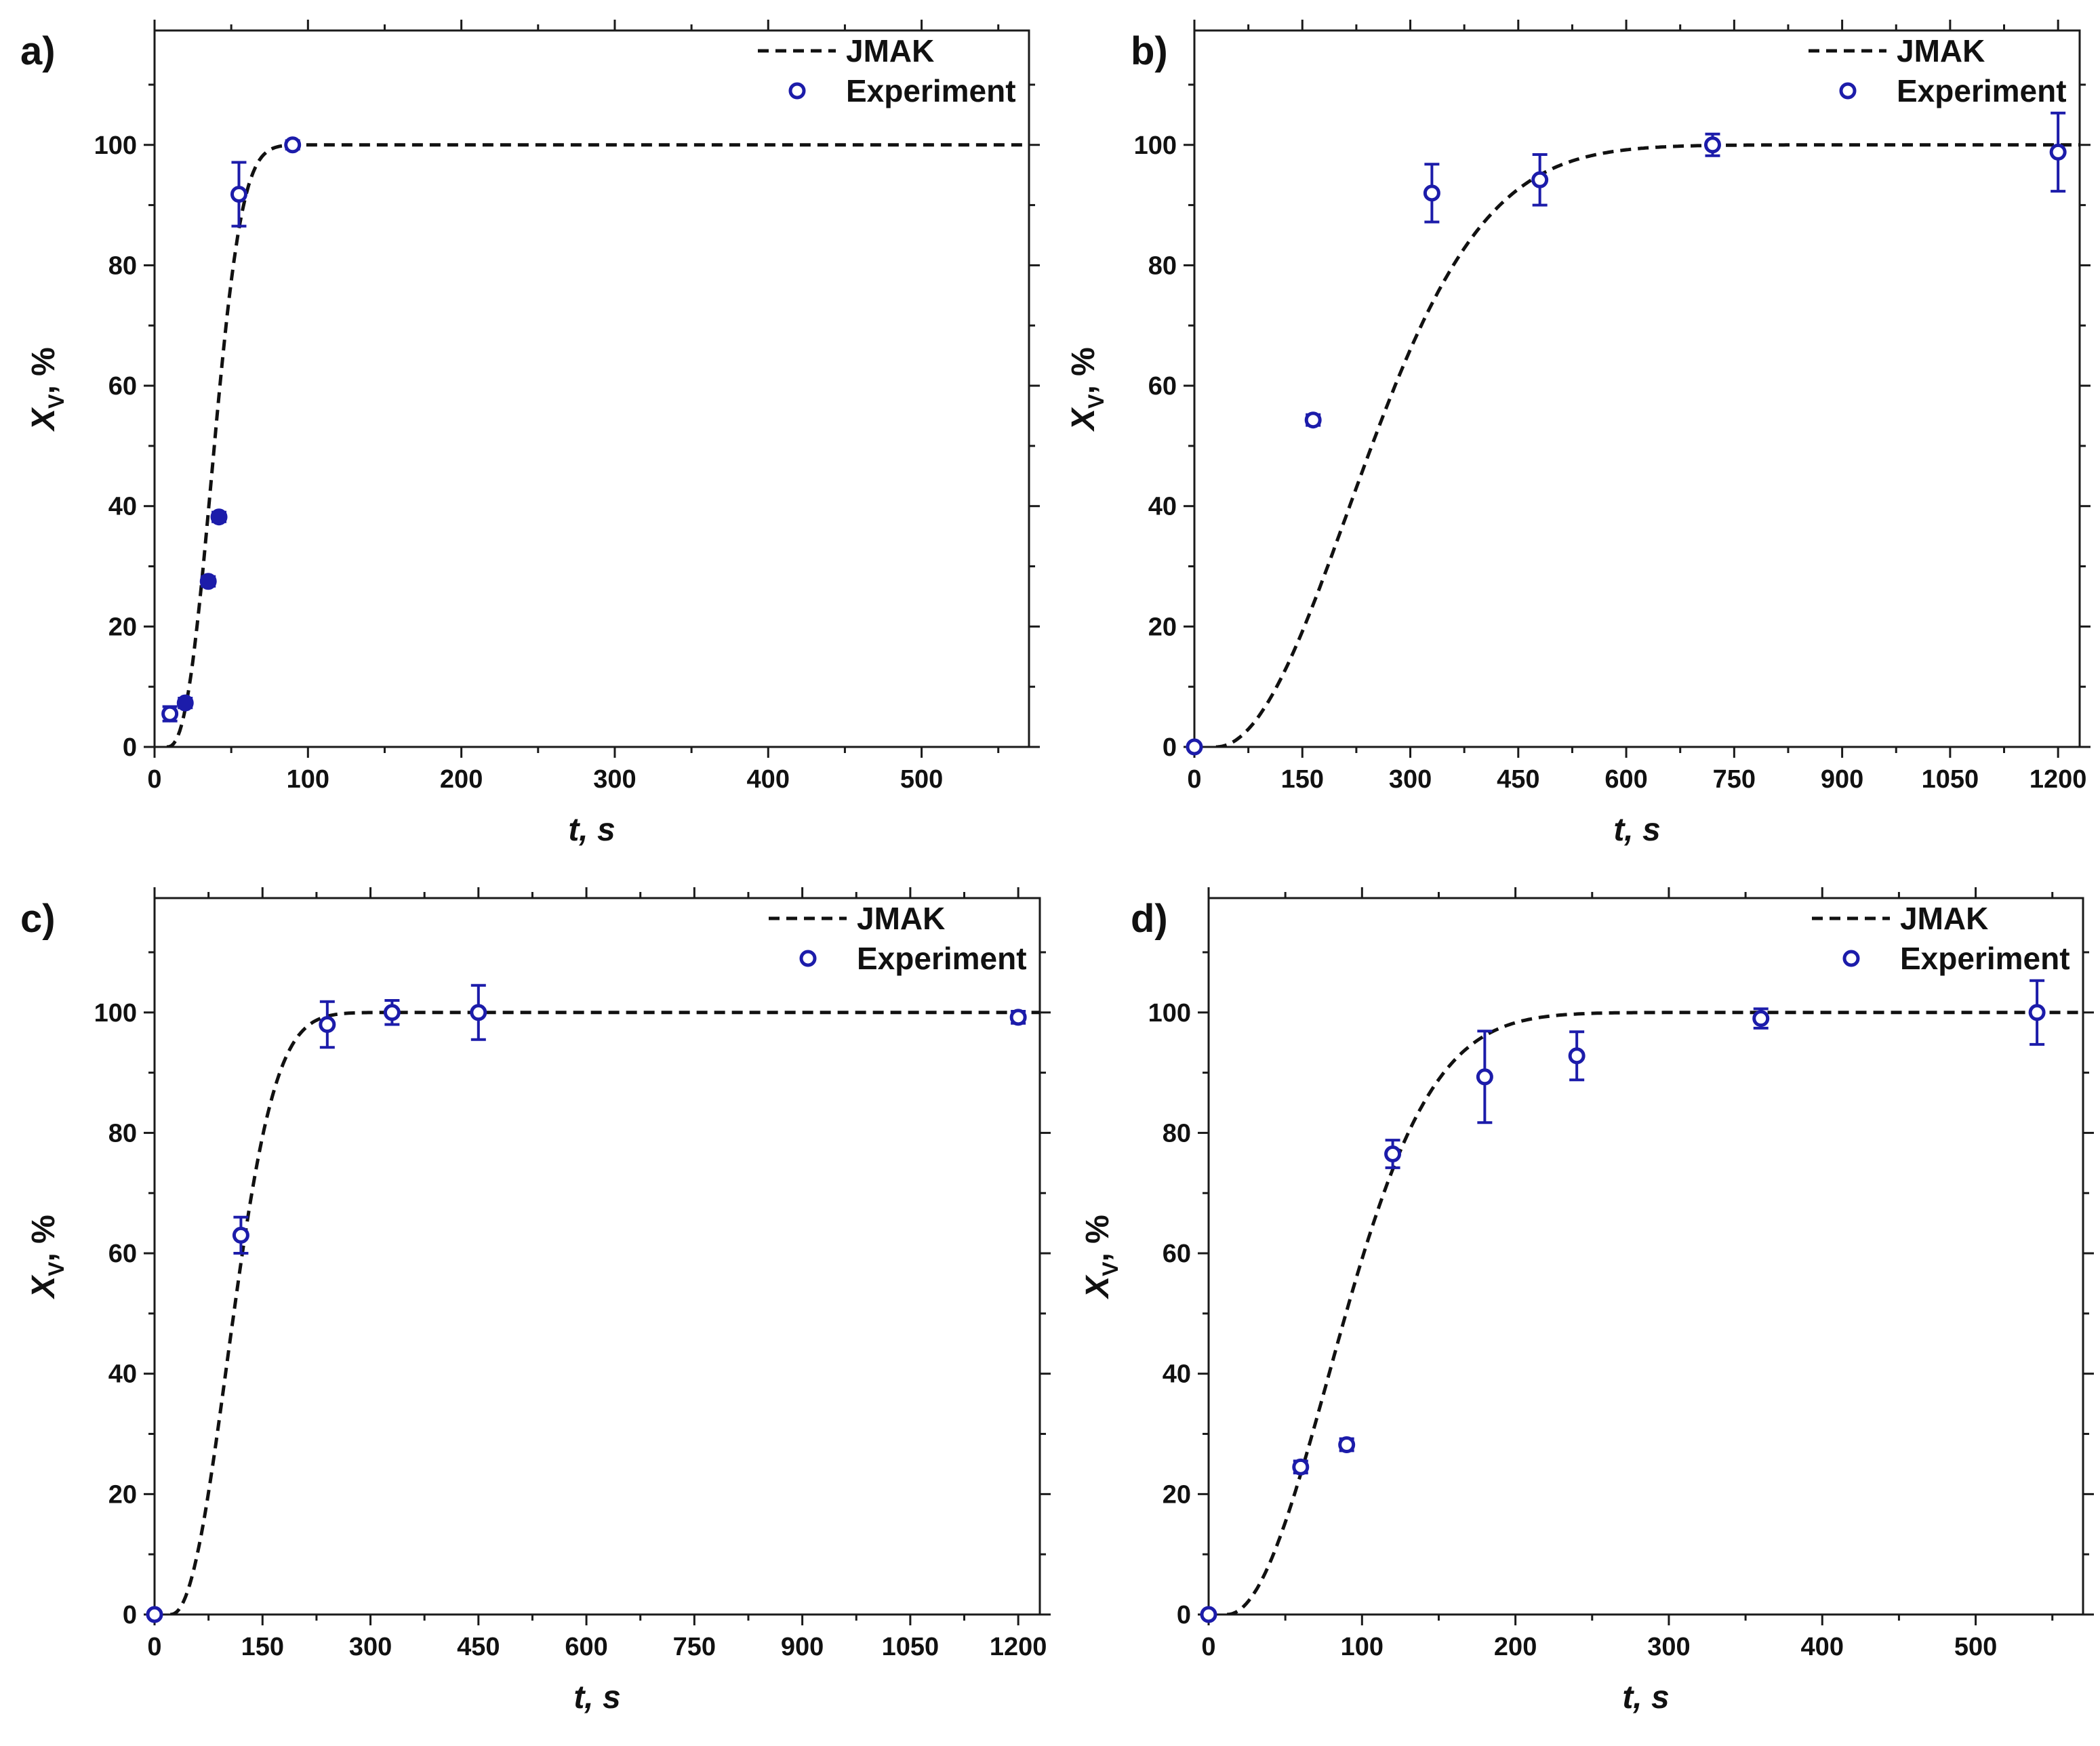  What do you see at coordinates (1101, 1258) in the screenshot?
I see `y-axis-title: XV, %` at bounding box center [1101, 1258].